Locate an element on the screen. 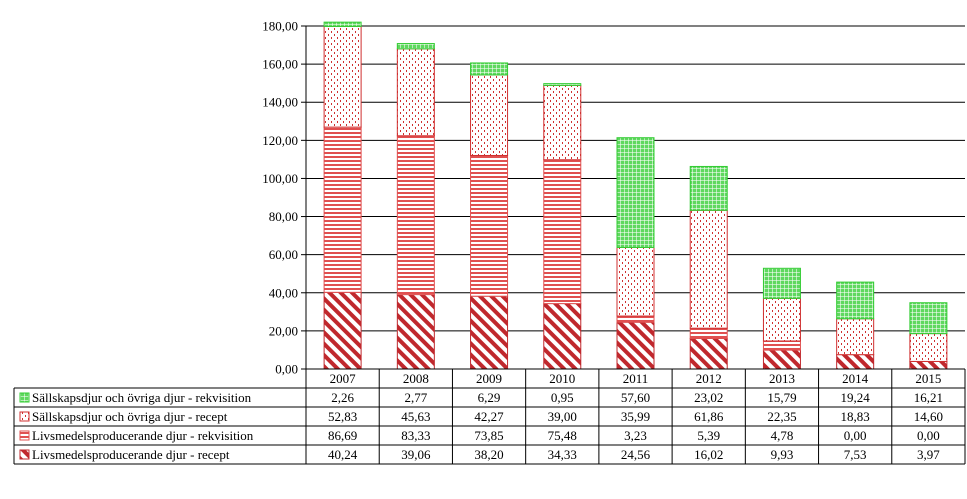 The width and height of the screenshot is (967, 499). data-table-cell: 15,79 is located at coordinates (781, 397).